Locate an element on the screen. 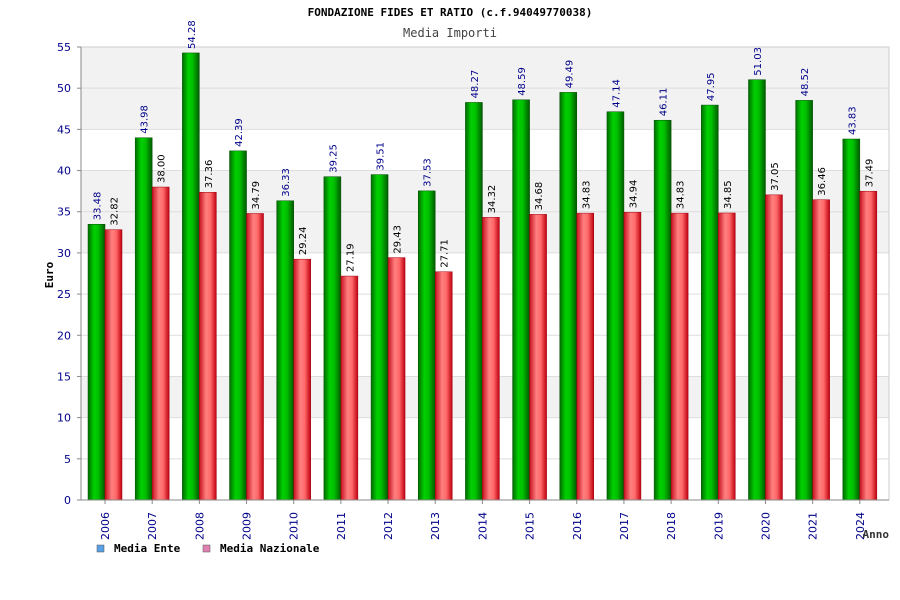 The width and height of the screenshot is (900, 600). legend: Media Ente Media Nazionale is located at coordinates (208, 548).